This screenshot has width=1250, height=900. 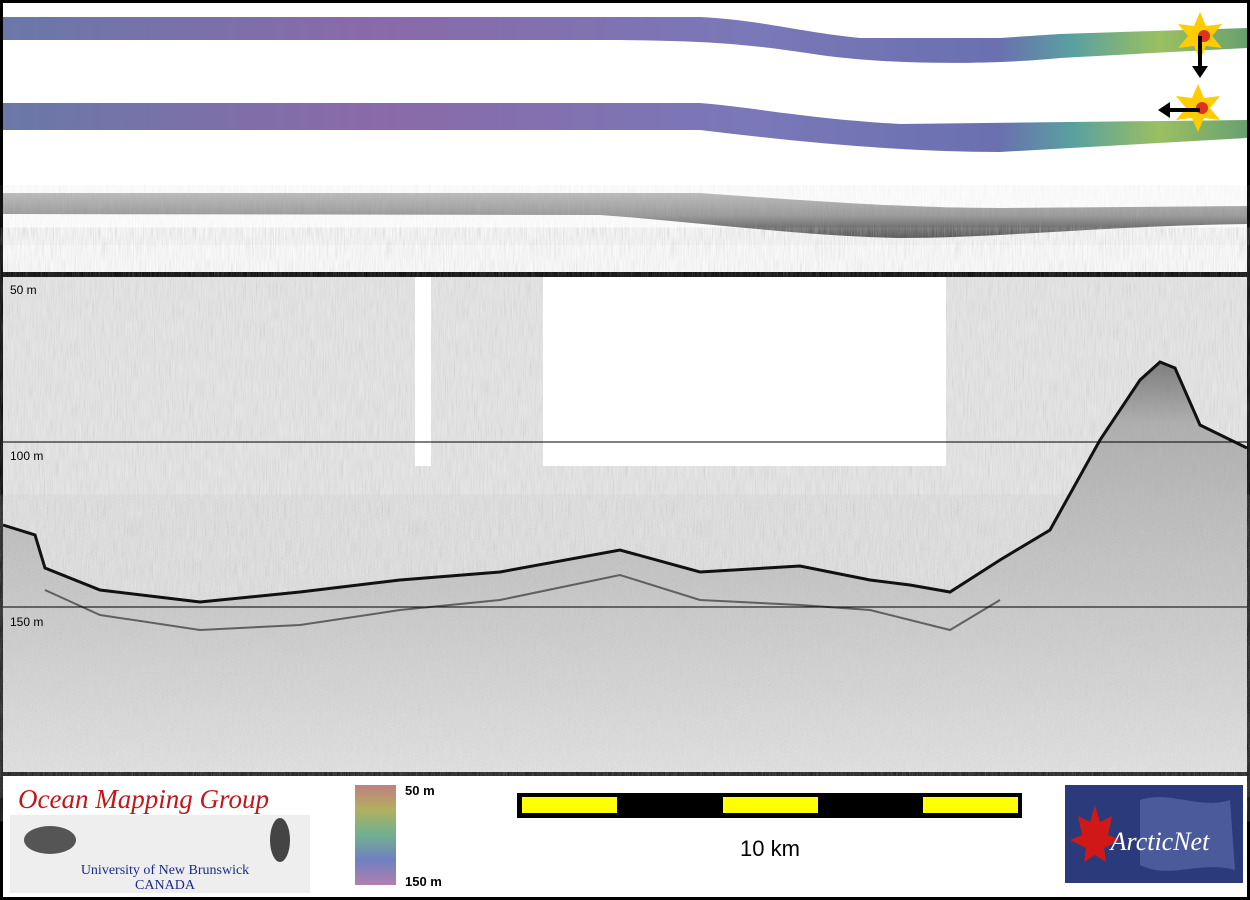 I want to click on colorbar-label: 50 m, so click(x=420, y=790).